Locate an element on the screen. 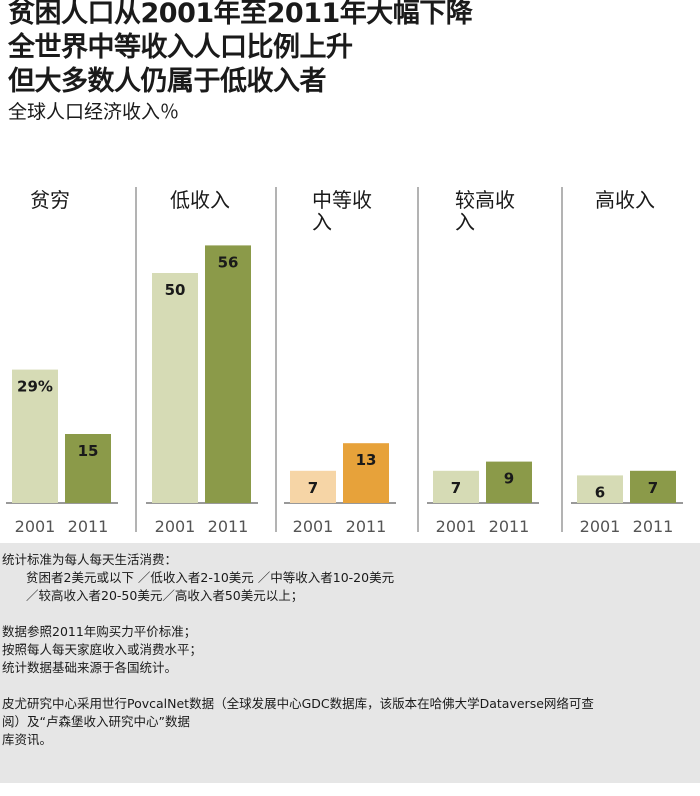  category-label: 贫穷 is located at coordinates (50, 200).